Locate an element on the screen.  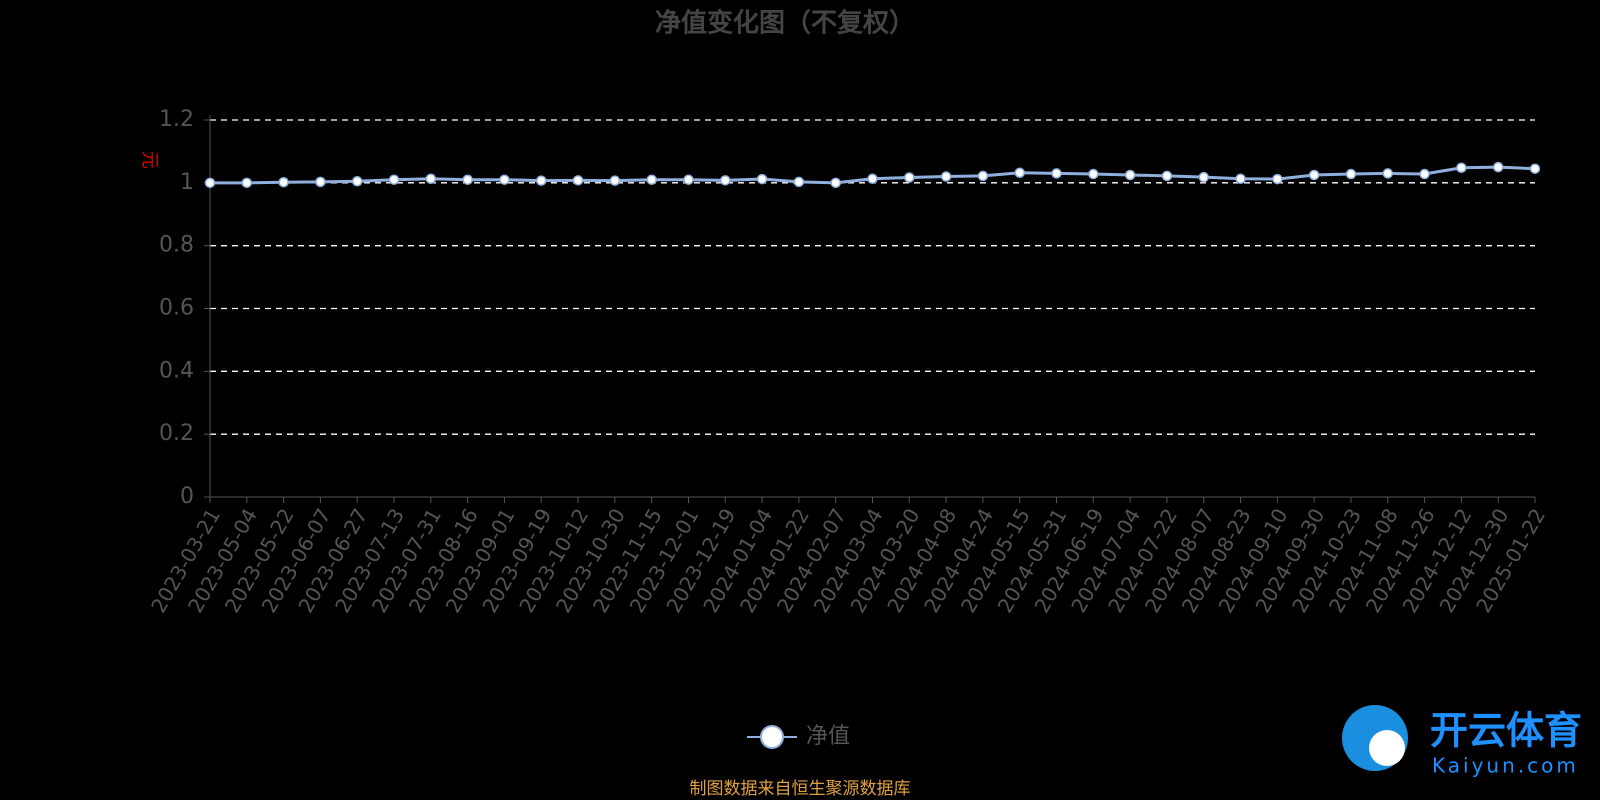
chart-title: 净值变化图（不复权） is located at coordinates (785, 23).